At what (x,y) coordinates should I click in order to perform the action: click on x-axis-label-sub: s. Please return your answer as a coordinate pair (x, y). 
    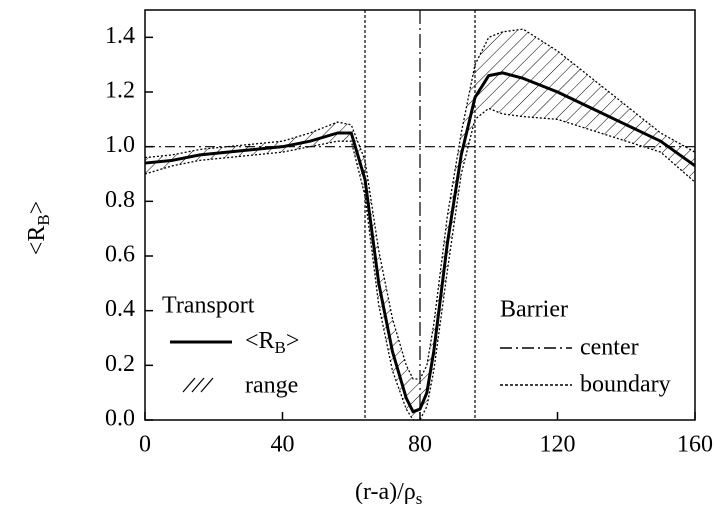
    Looking at the image, I should click on (419, 498).